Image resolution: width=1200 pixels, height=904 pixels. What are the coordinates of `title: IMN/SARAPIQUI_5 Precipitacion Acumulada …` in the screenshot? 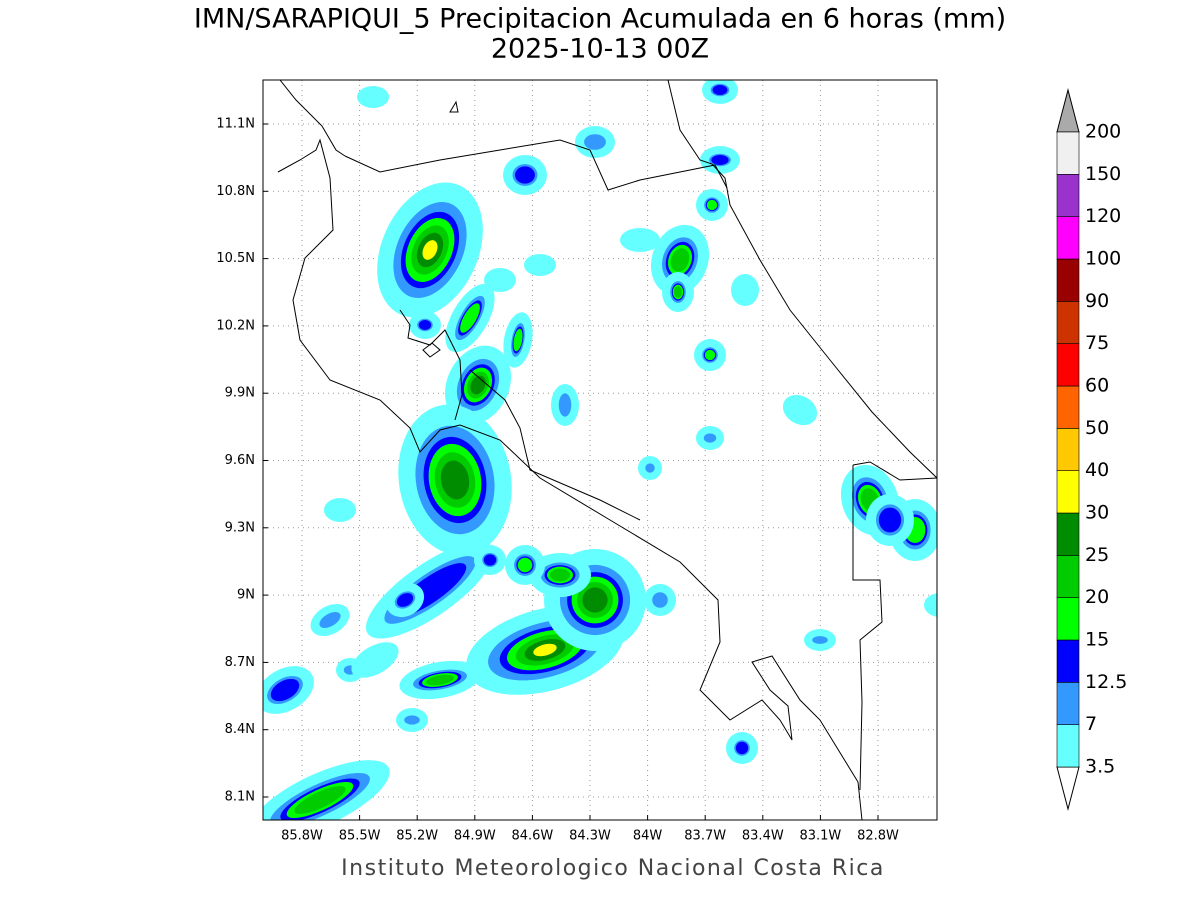 It's located at (600, 19).